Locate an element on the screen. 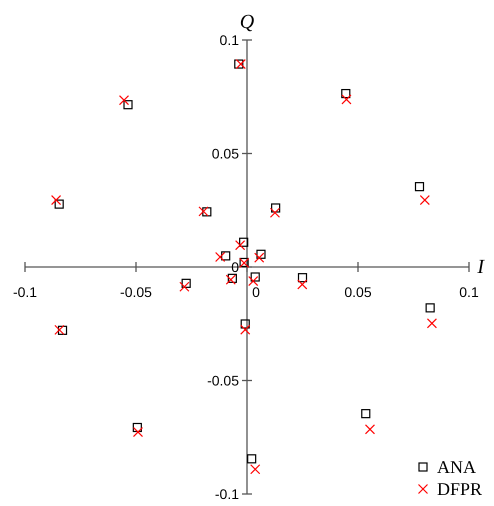 This screenshot has width=494, height=506. y-tick-label: -0.1 is located at coordinates (227, 494).